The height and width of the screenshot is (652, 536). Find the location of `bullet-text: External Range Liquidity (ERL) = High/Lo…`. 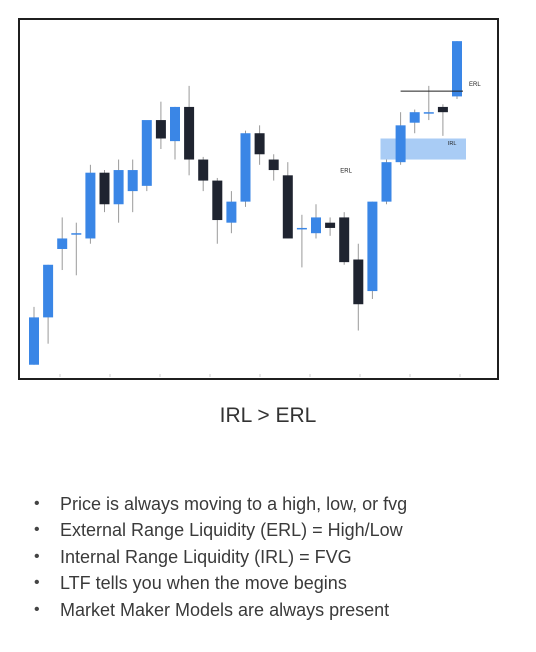

bullet-text: External Range Liquidity (ERL) = High/Lo… is located at coordinates (231, 530).